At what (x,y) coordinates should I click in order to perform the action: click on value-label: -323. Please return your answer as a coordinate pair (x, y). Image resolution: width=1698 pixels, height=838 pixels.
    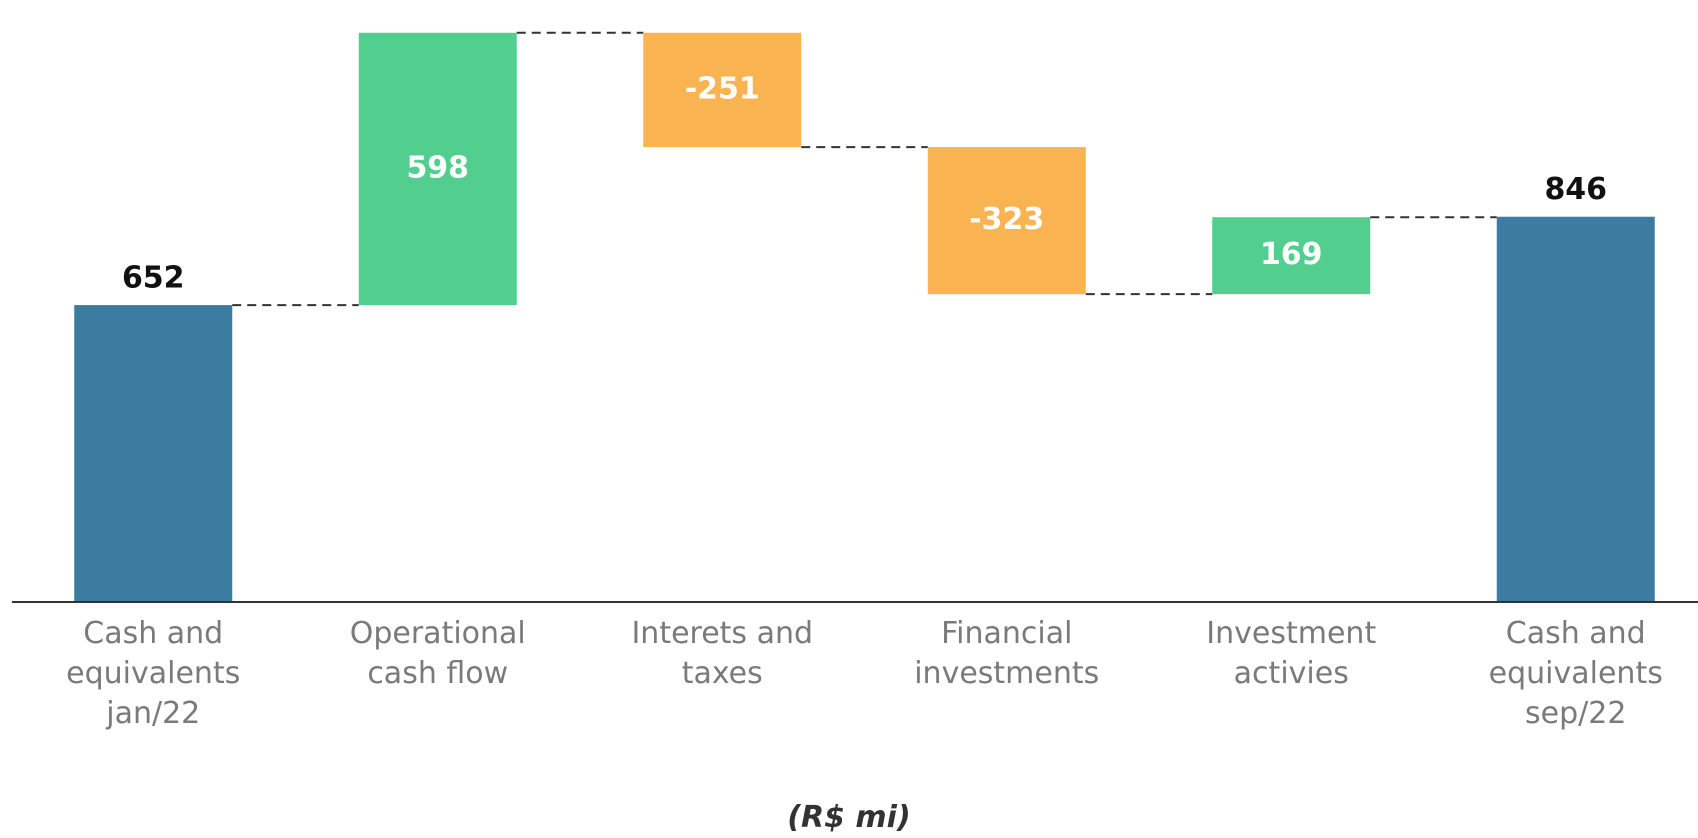
    Looking at the image, I should click on (1006, 219).